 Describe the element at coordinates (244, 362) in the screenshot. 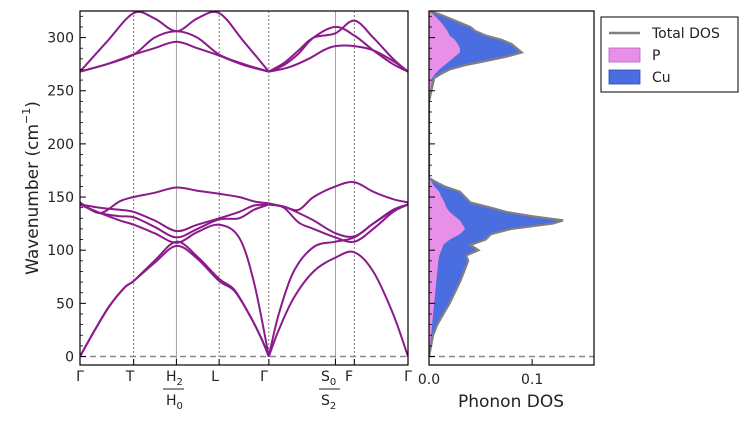

I see `band-x-ticks` at that location.